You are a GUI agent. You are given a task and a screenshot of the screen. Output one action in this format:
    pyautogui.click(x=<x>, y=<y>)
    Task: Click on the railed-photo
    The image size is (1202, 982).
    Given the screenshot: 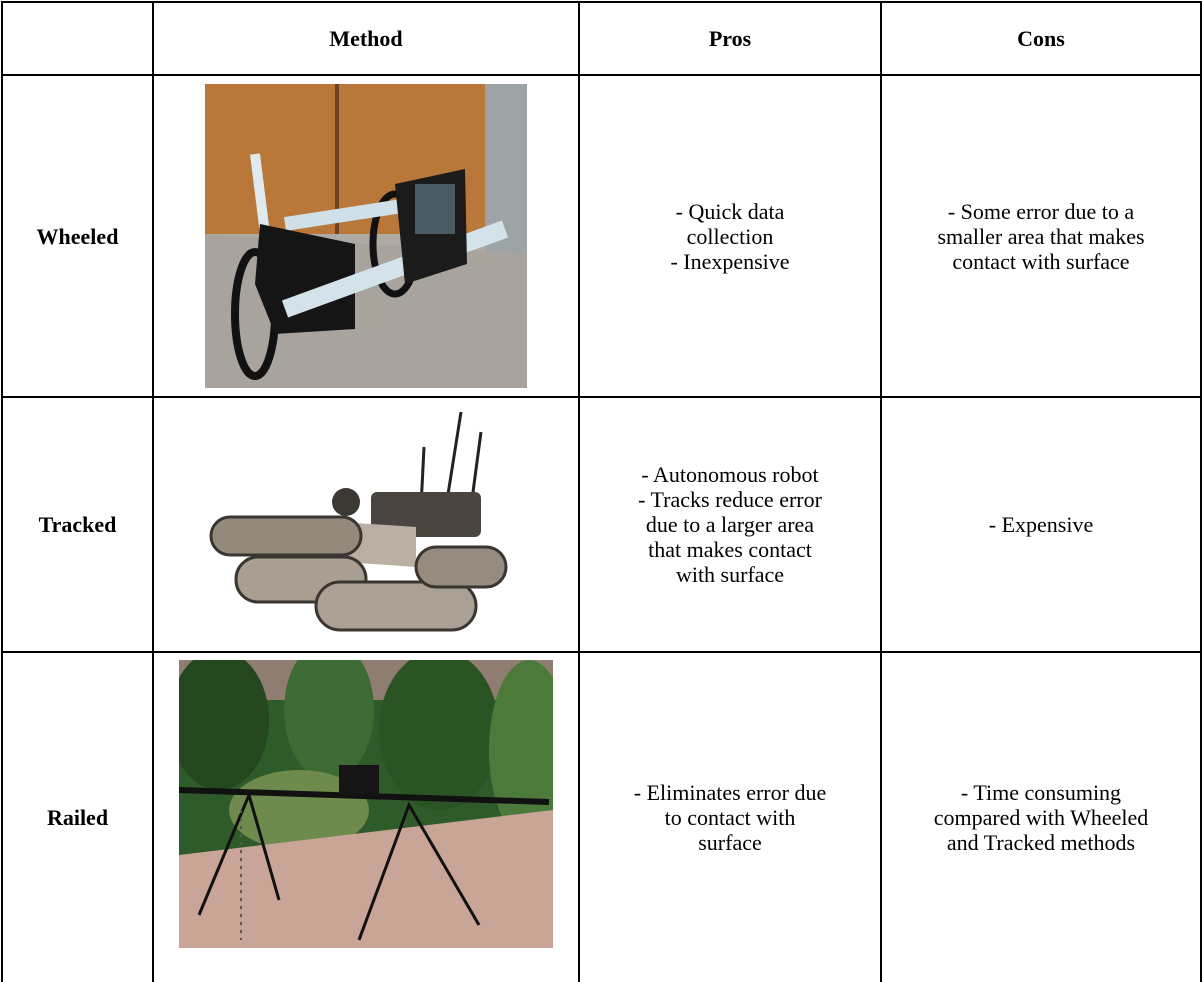 What is the action you would take?
    pyautogui.click(x=366, y=804)
    